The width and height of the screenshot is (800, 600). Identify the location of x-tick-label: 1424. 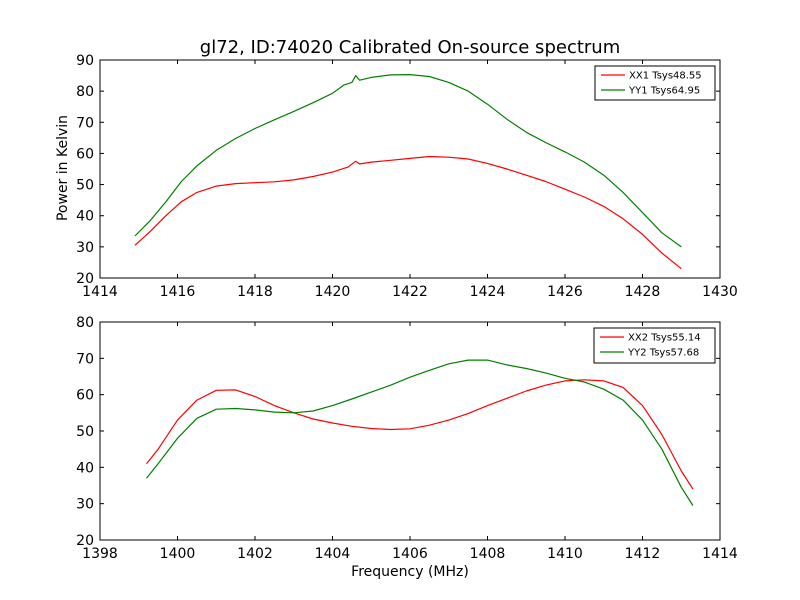
(488, 292).